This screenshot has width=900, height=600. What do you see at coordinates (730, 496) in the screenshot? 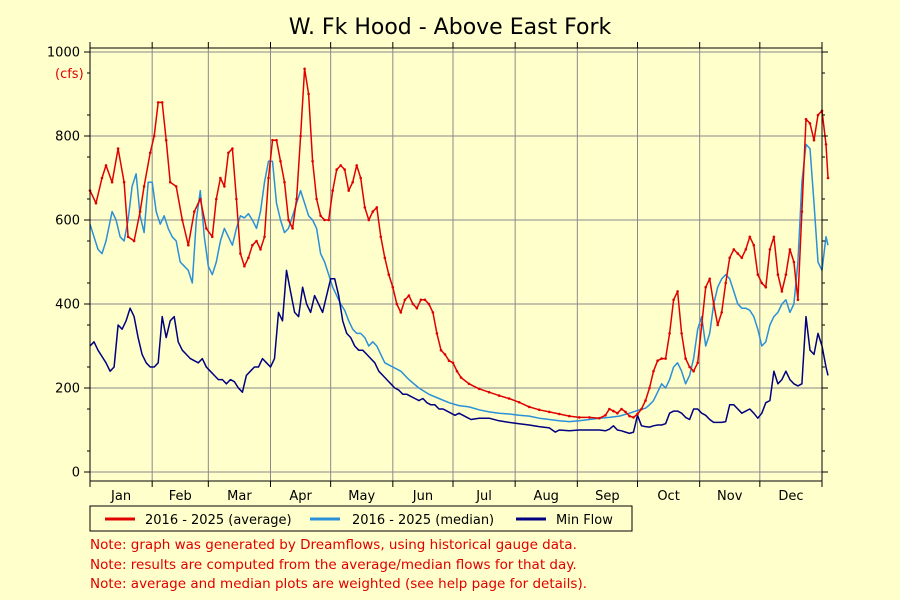
I see `x-tick-label: Nov` at bounding box center [730, 496].